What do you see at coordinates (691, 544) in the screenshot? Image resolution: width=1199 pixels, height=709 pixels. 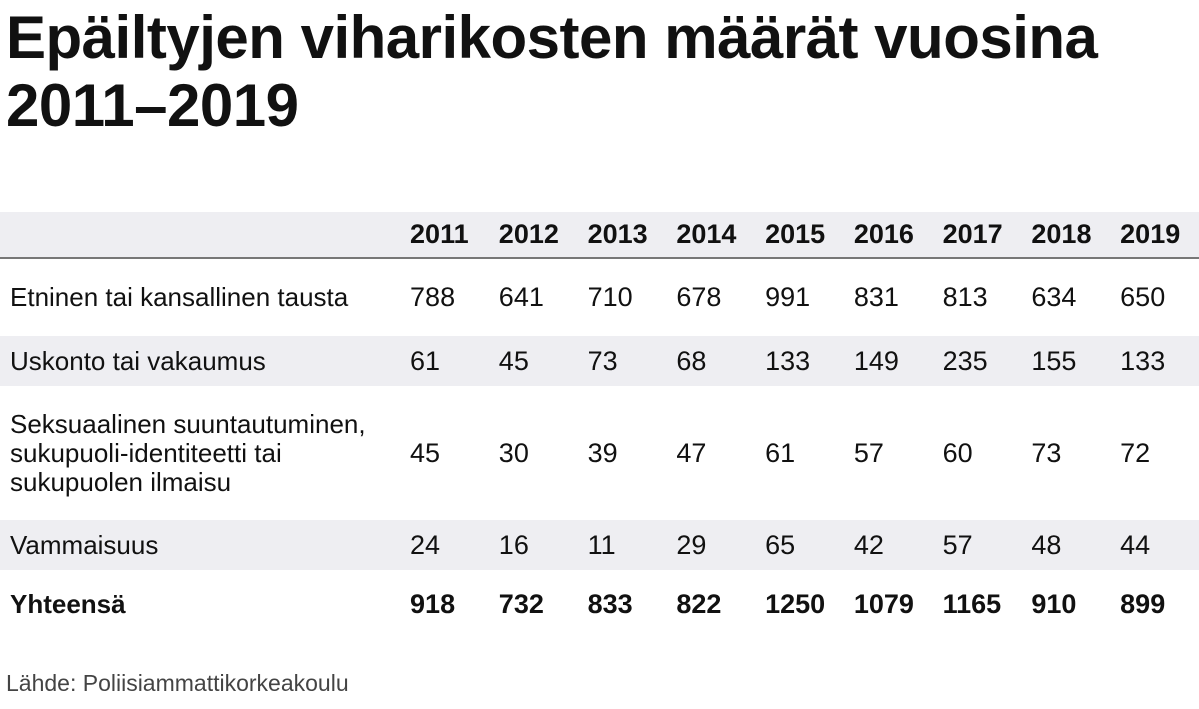 I see `table-cell: 29` at bounding box center [691, 544].